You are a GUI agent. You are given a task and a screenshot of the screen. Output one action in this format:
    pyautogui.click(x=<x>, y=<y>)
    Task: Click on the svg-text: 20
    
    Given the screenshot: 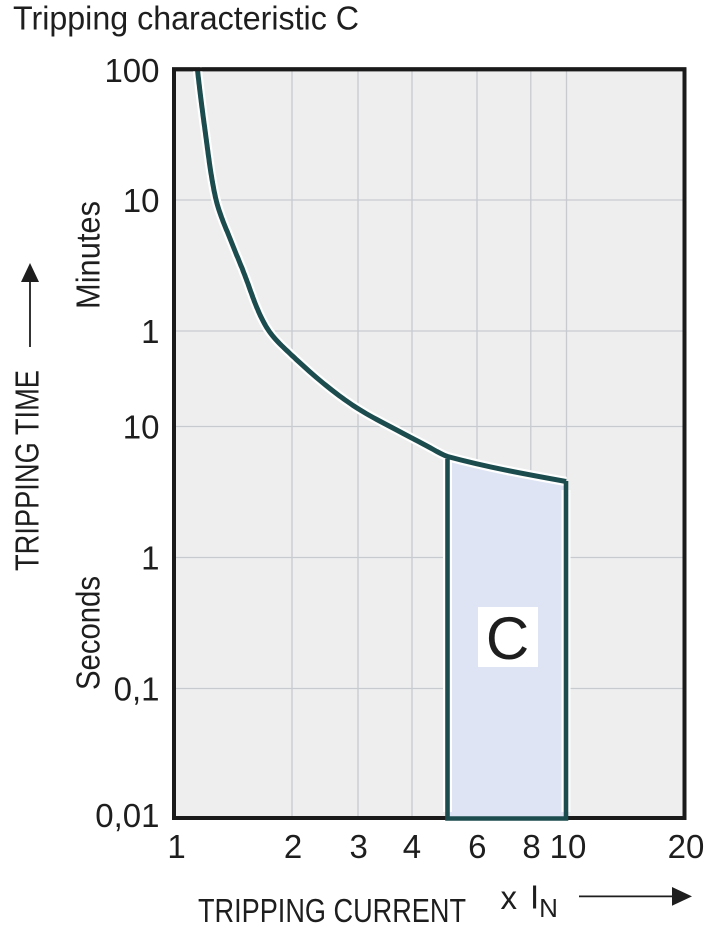 What is the action you would take?
    pyautogui.click(x=686, y=846)
    